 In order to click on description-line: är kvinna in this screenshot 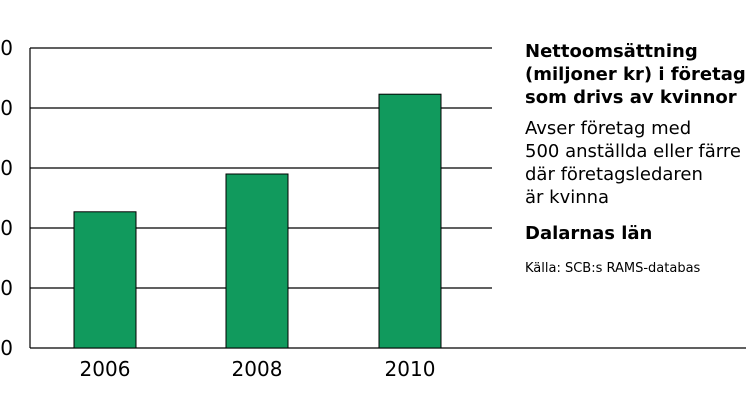, I will do `click(567, 197)`.